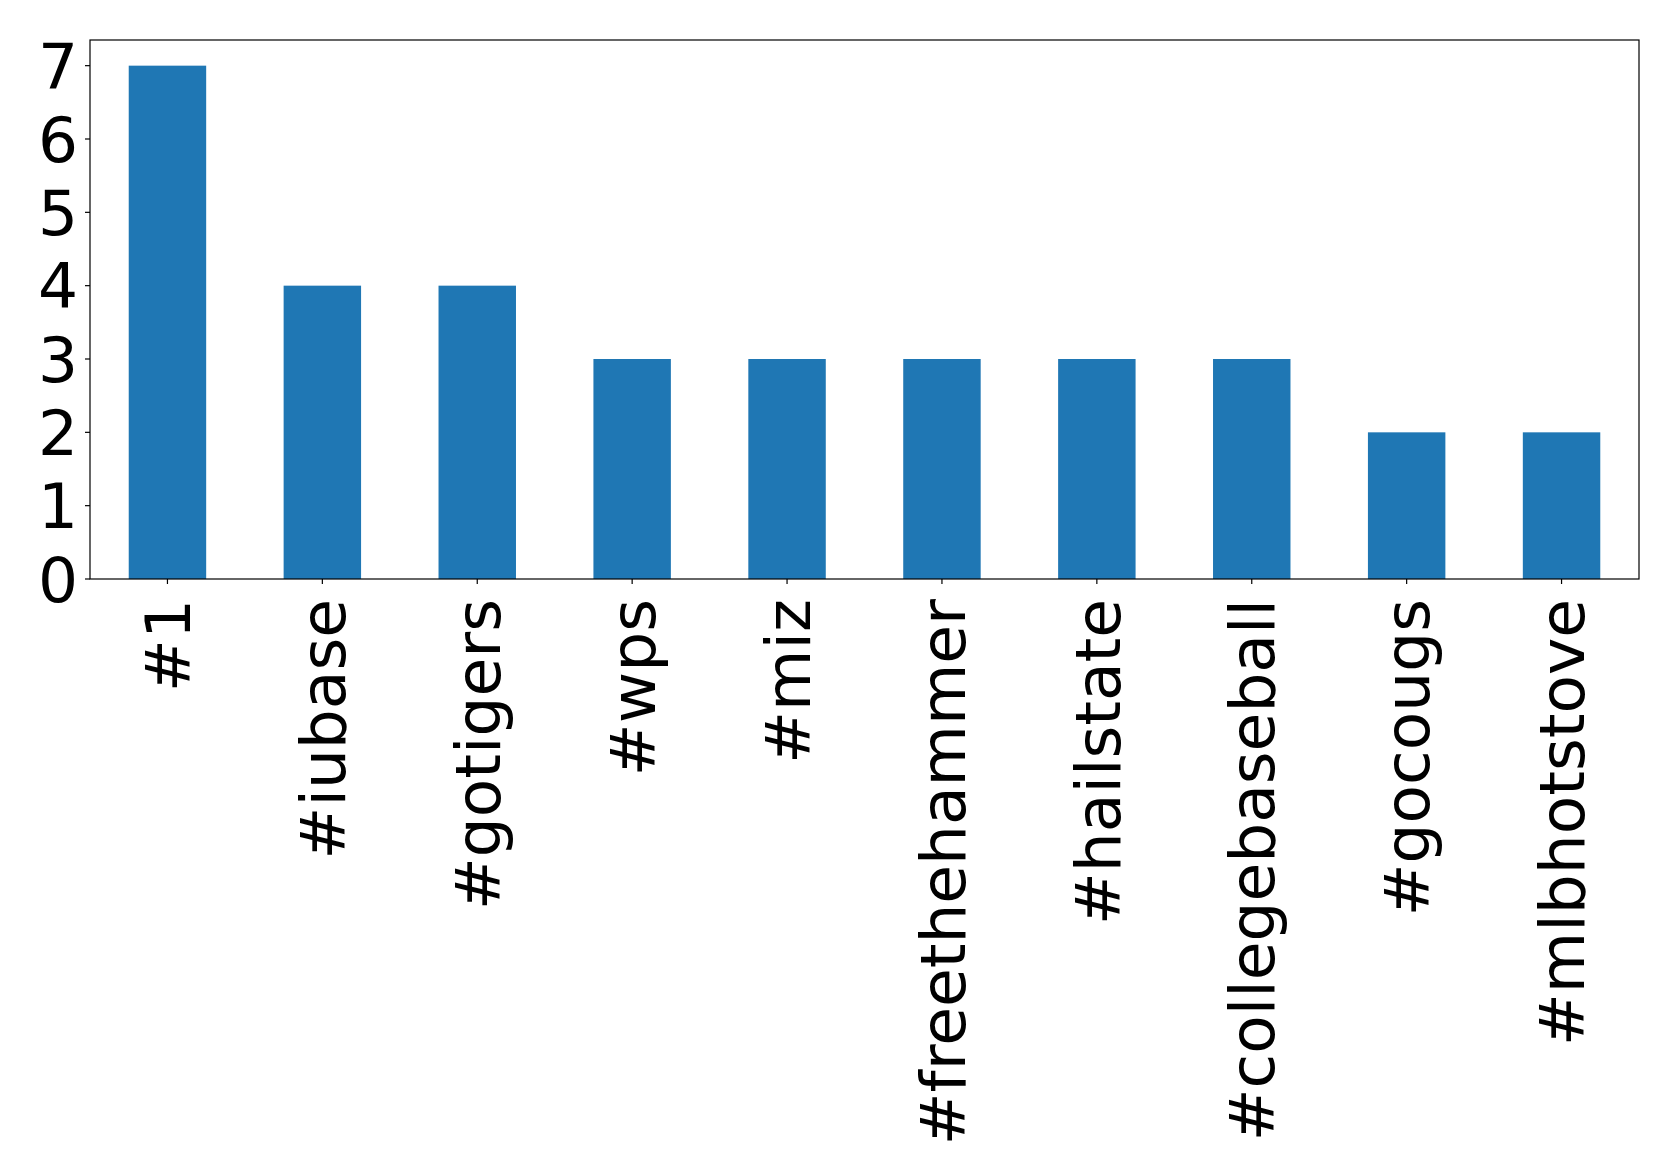 The width and height of the screenshot is (1679, 1170). What do you see at coordinates (1563, 822) in the screenshot?
I see `x-tick-label: #mlbhotstove` at bounding box center [1563, 822].